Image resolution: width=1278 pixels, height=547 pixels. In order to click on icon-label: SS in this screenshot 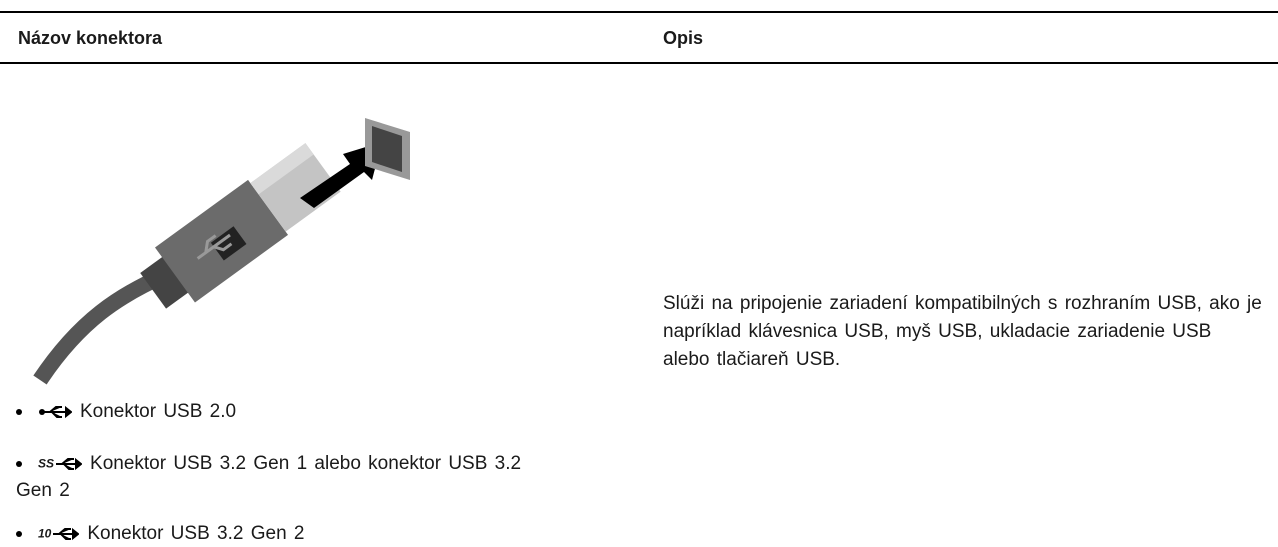, I will do `click(46, 463)`.